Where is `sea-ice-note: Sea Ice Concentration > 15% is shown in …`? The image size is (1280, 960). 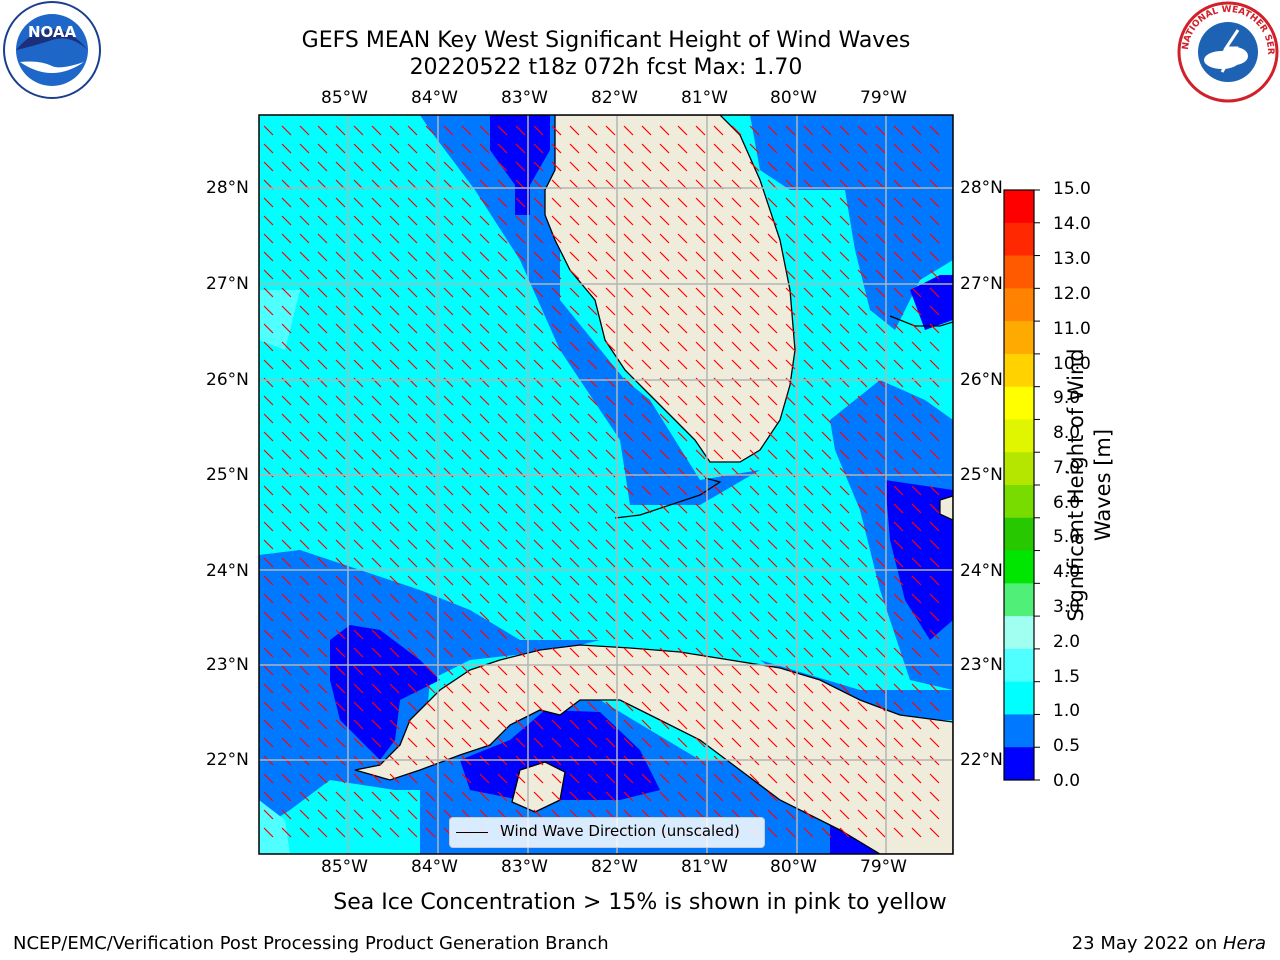 sea-ice-note: Sea Ice Concentration > 15% is shown in … is located at coordinates (640, 902).